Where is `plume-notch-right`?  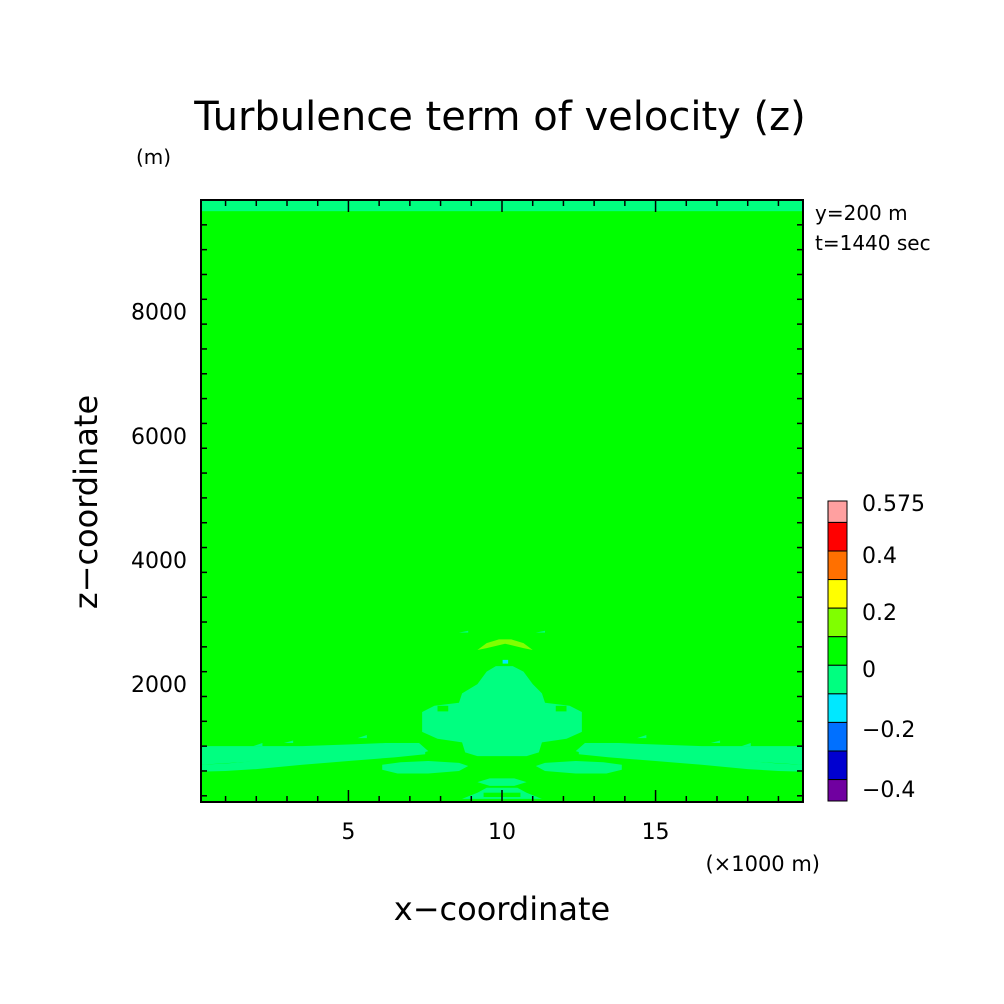 plume-notch-right is located at coordinates (561, 708).